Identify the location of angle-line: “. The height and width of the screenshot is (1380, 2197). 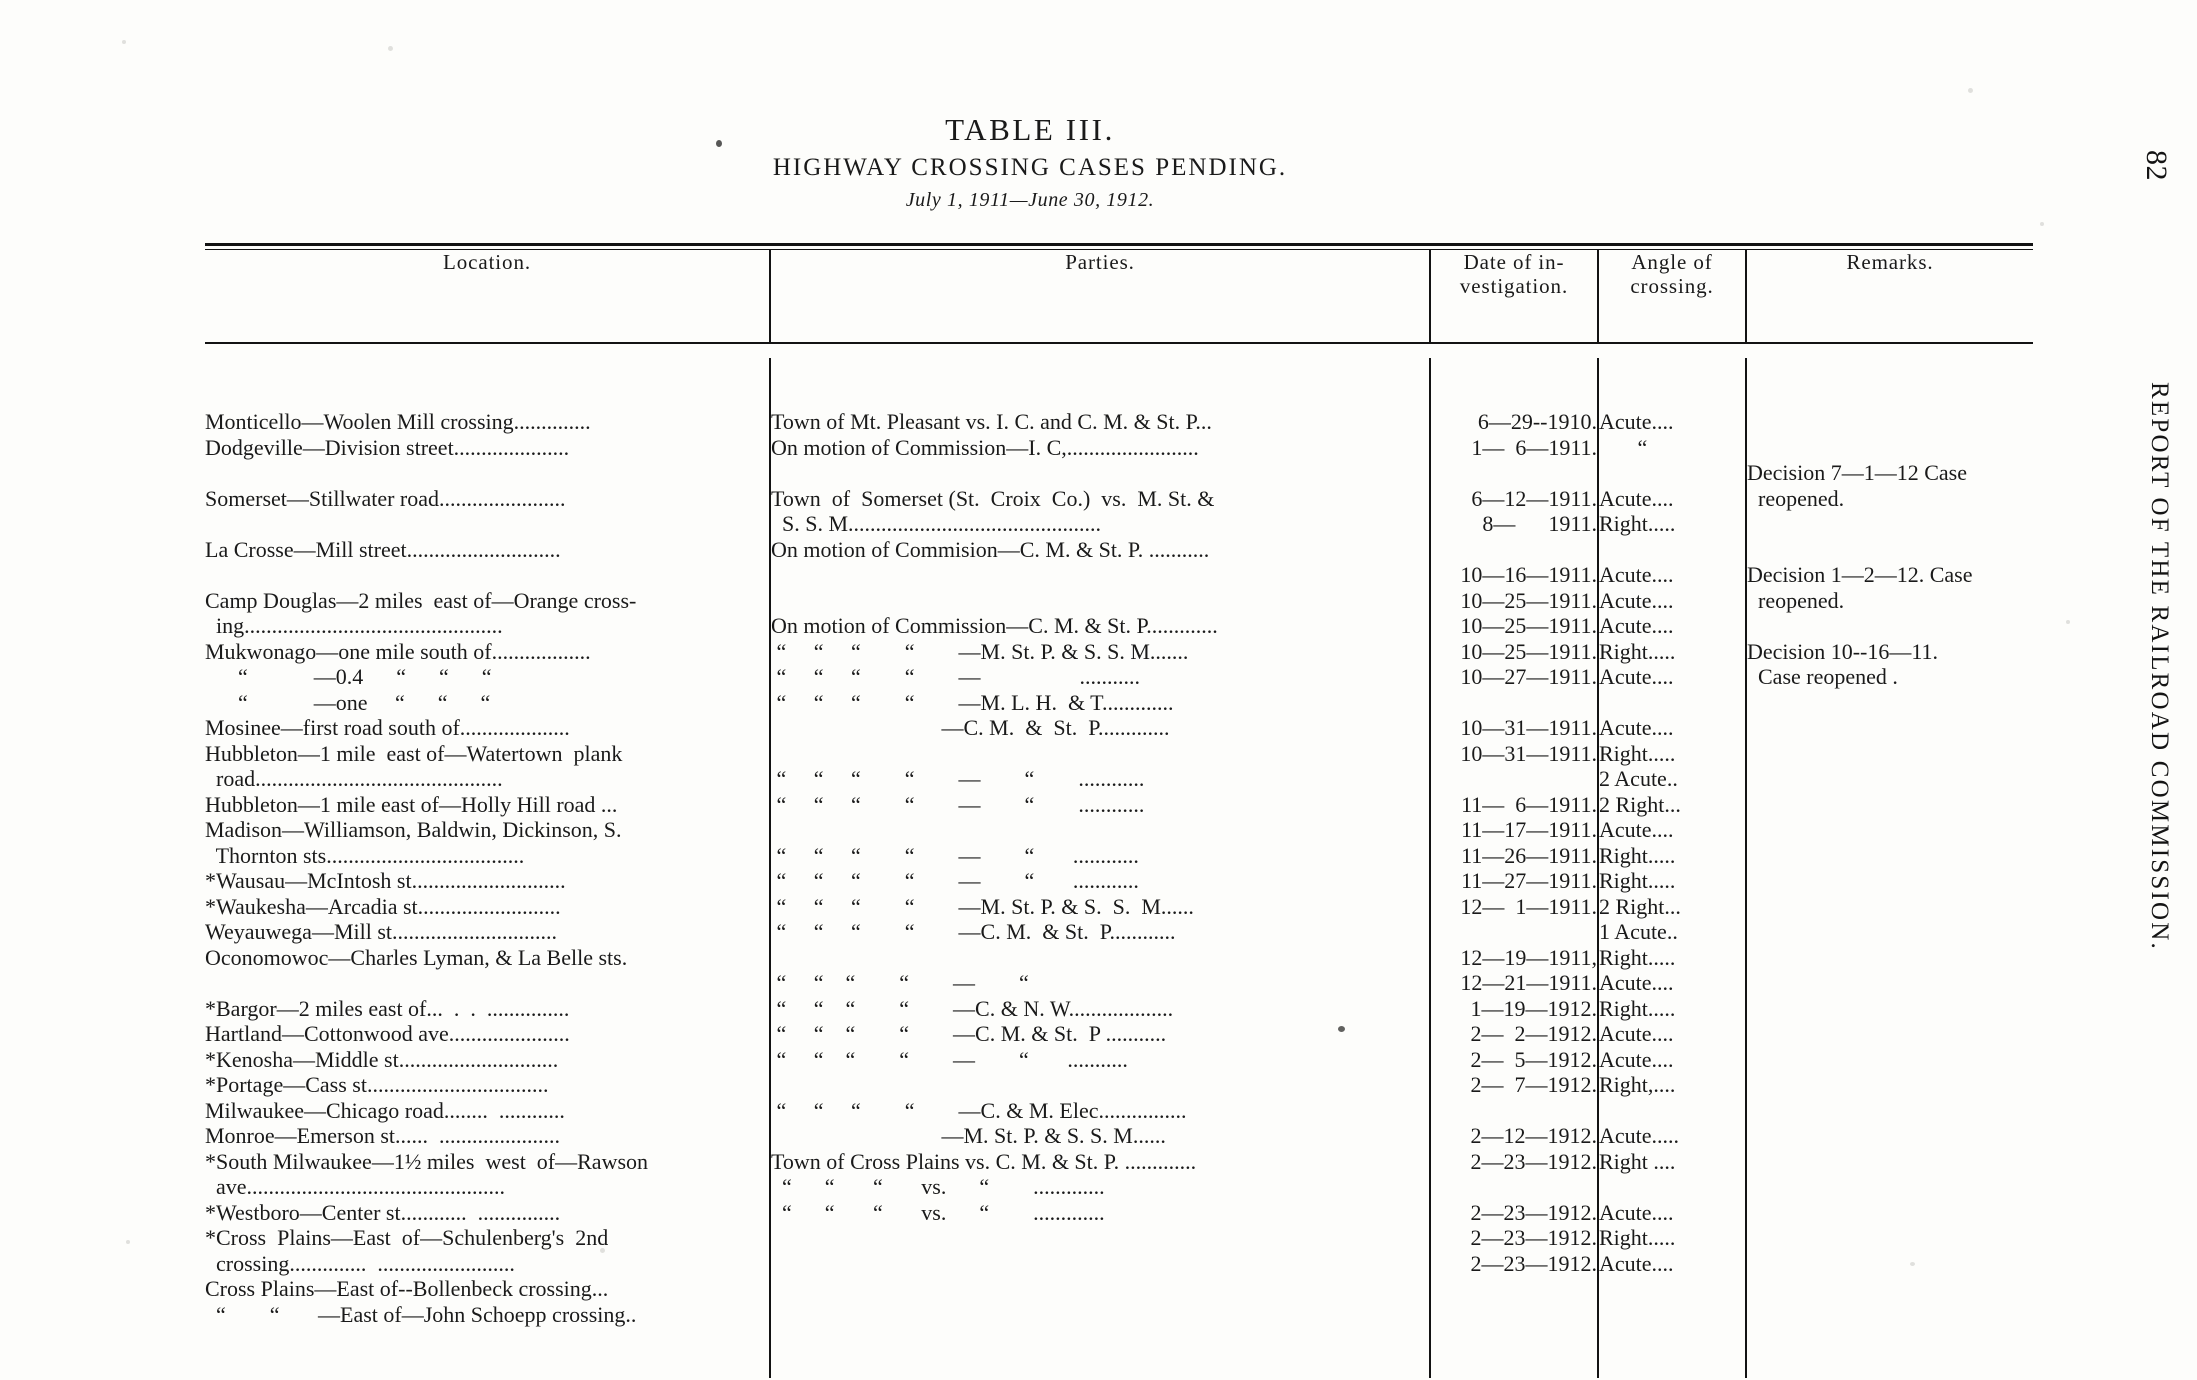
(1623, 447).